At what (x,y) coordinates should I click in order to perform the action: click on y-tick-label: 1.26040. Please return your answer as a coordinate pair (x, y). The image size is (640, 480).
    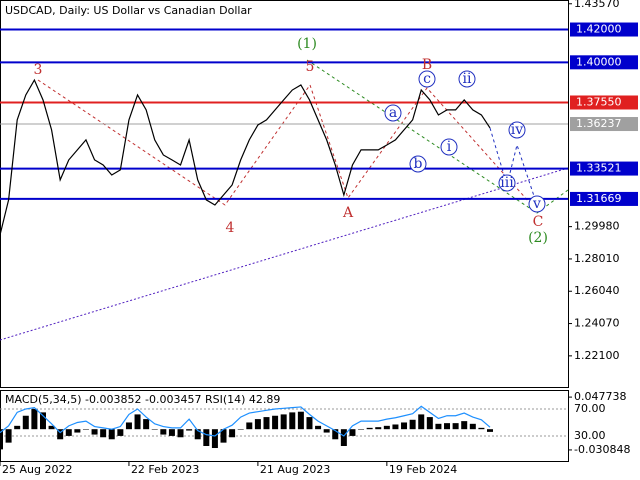
    Looking at the image, I should click on (597, 290).